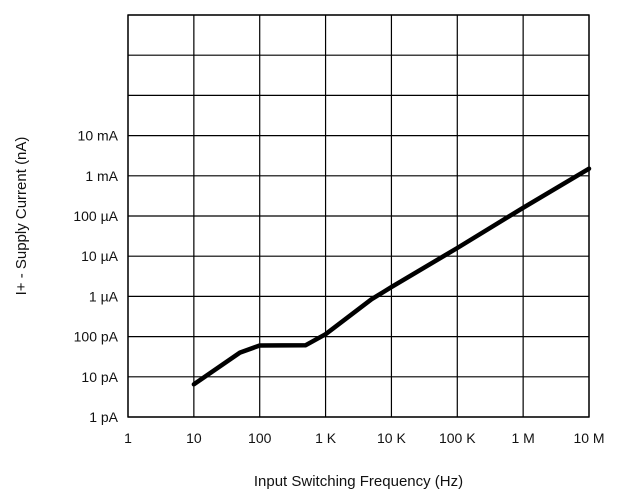 This screenshot has height=495, width=622. I want to click on y-tick-label: 1 pA, so click(103, 417).